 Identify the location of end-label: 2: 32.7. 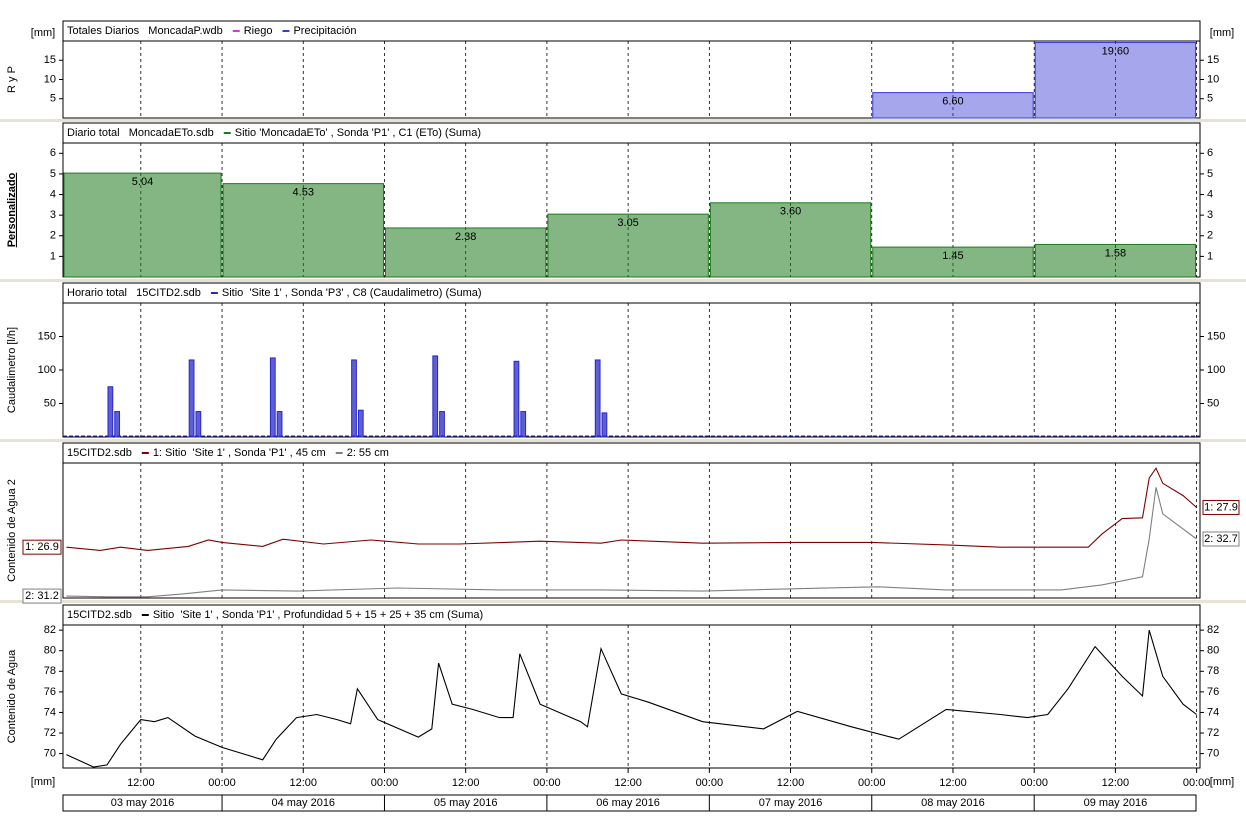
(1221, 539).